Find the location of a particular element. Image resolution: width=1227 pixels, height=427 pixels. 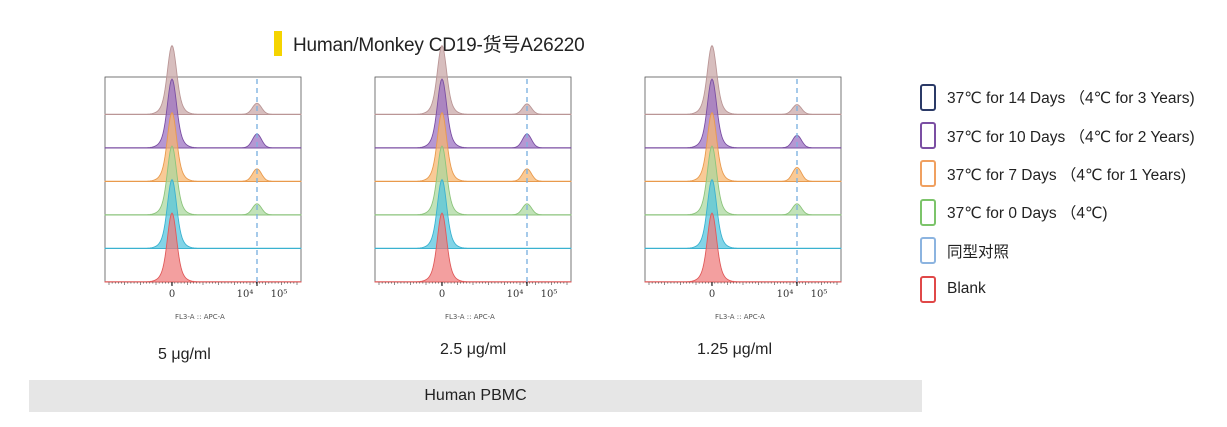

legend-label: 37℃ for 0 Days （4℃) is located at coordinates (1027, 214).